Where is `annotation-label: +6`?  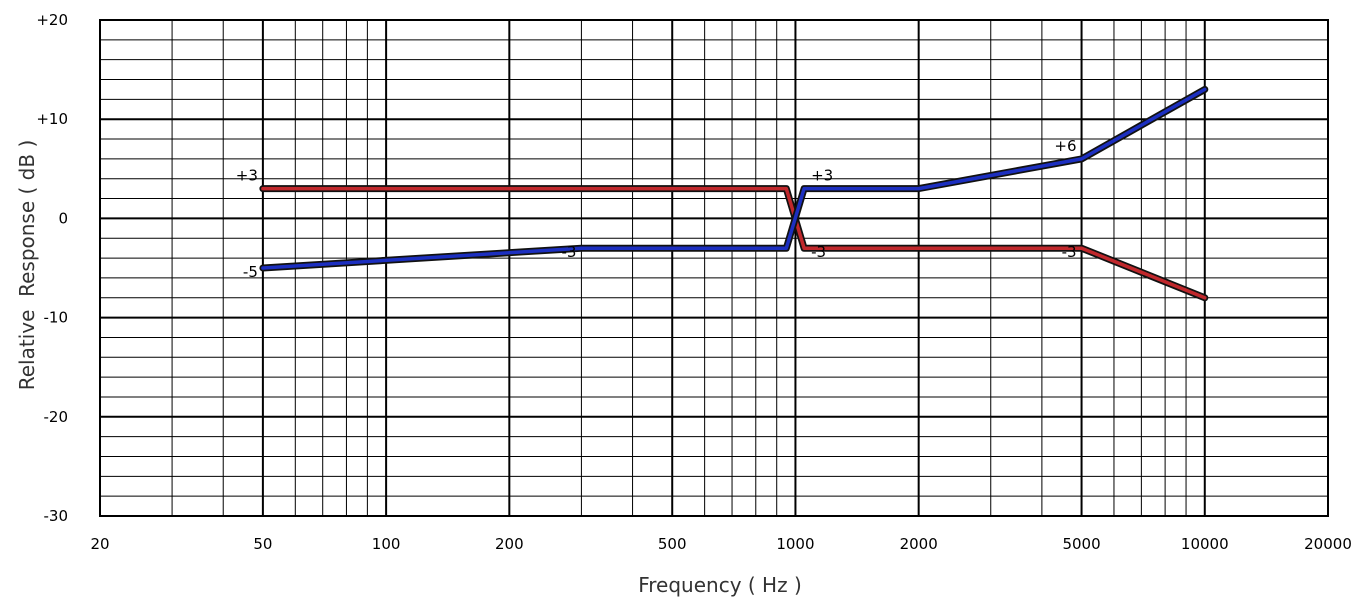
annotation-label: +6 is located at coordinates (1065, 146).